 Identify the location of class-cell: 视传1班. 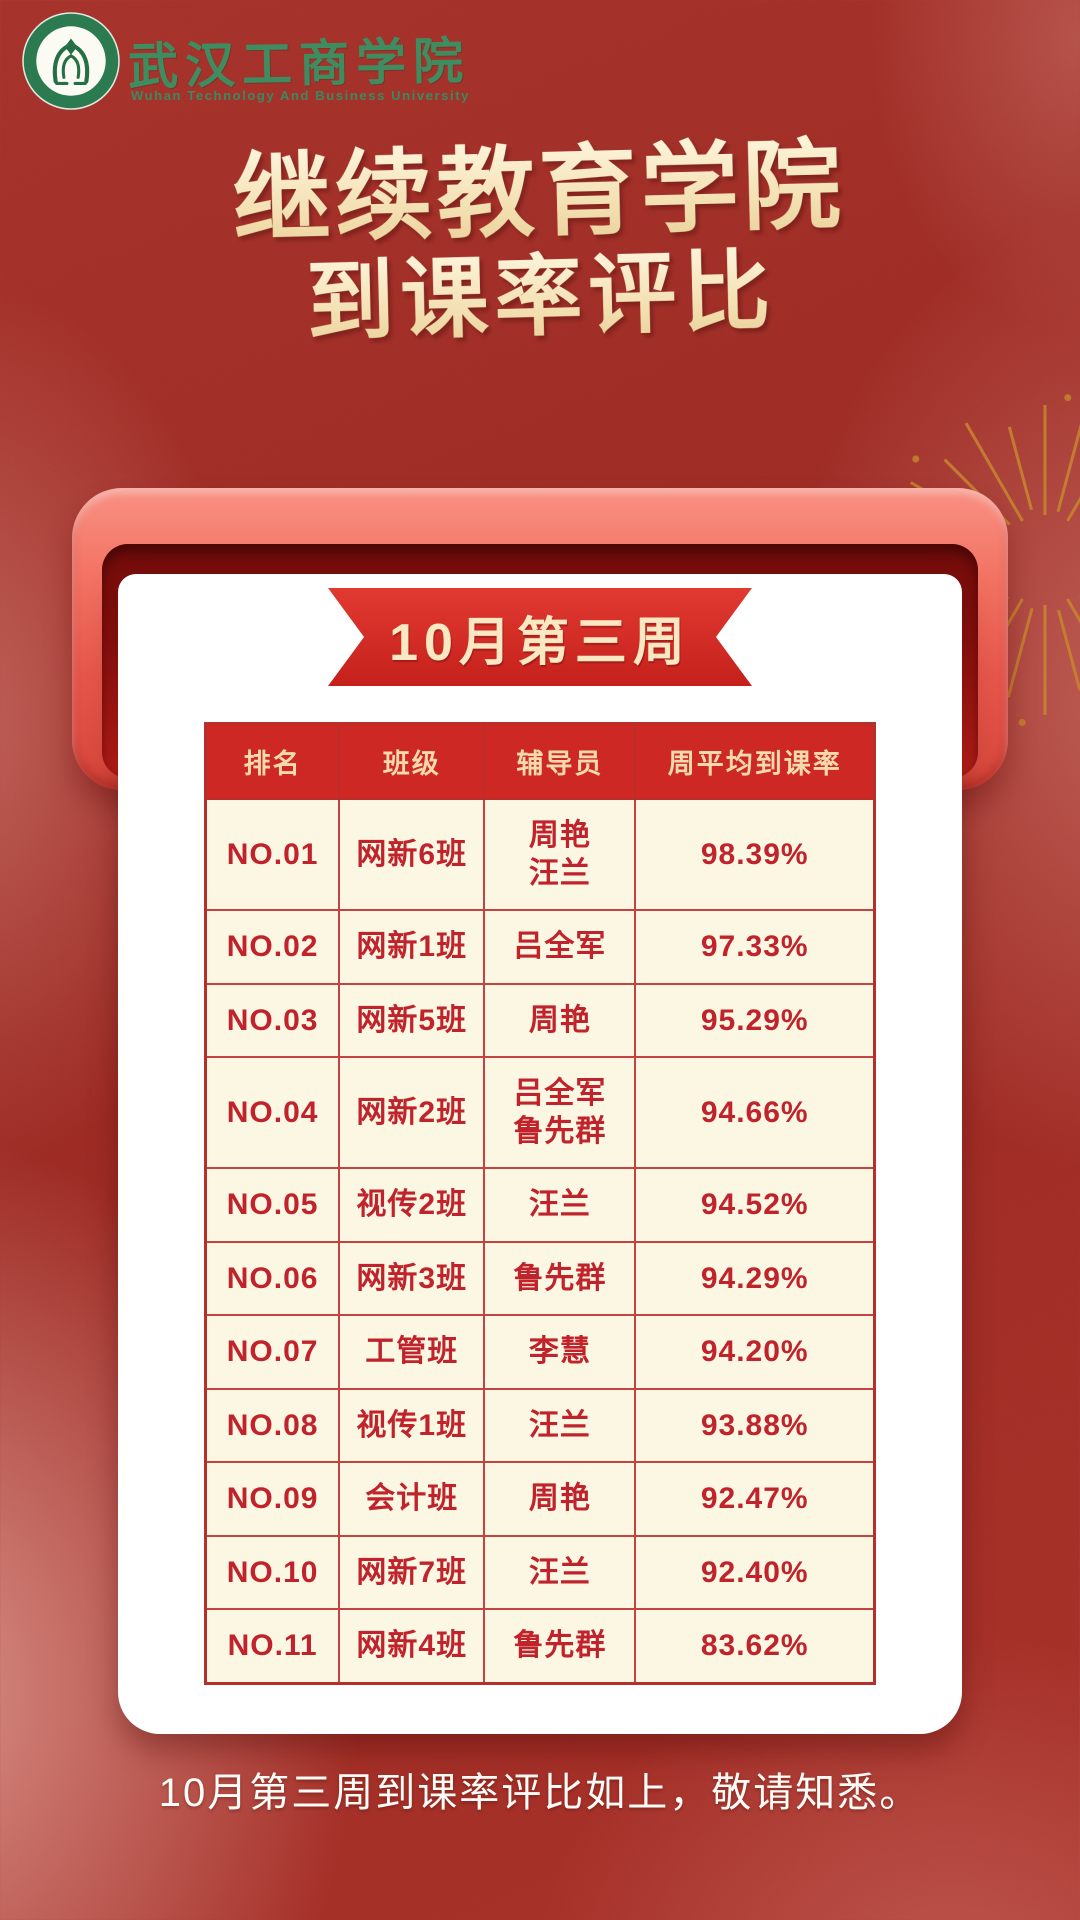
(412, 1425).